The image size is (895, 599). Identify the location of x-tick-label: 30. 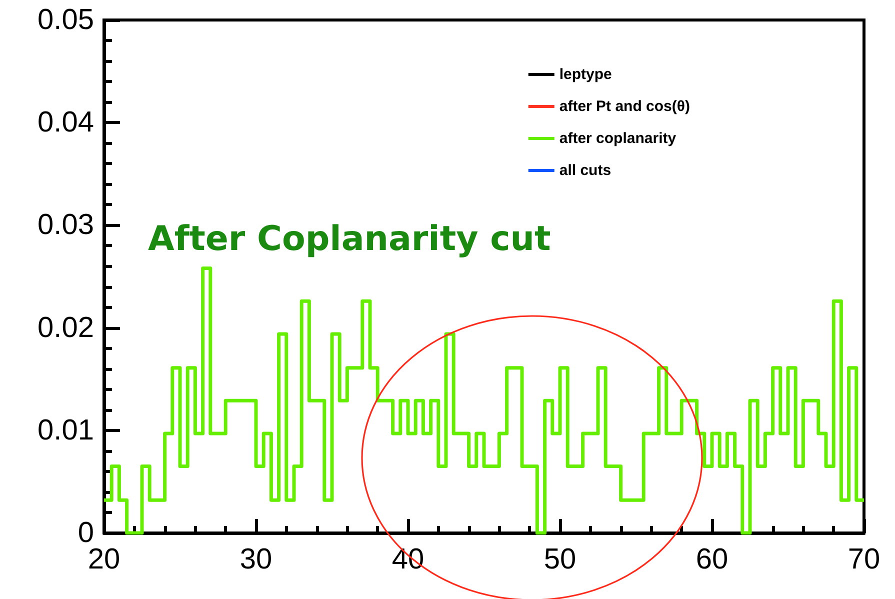
(256, 560).